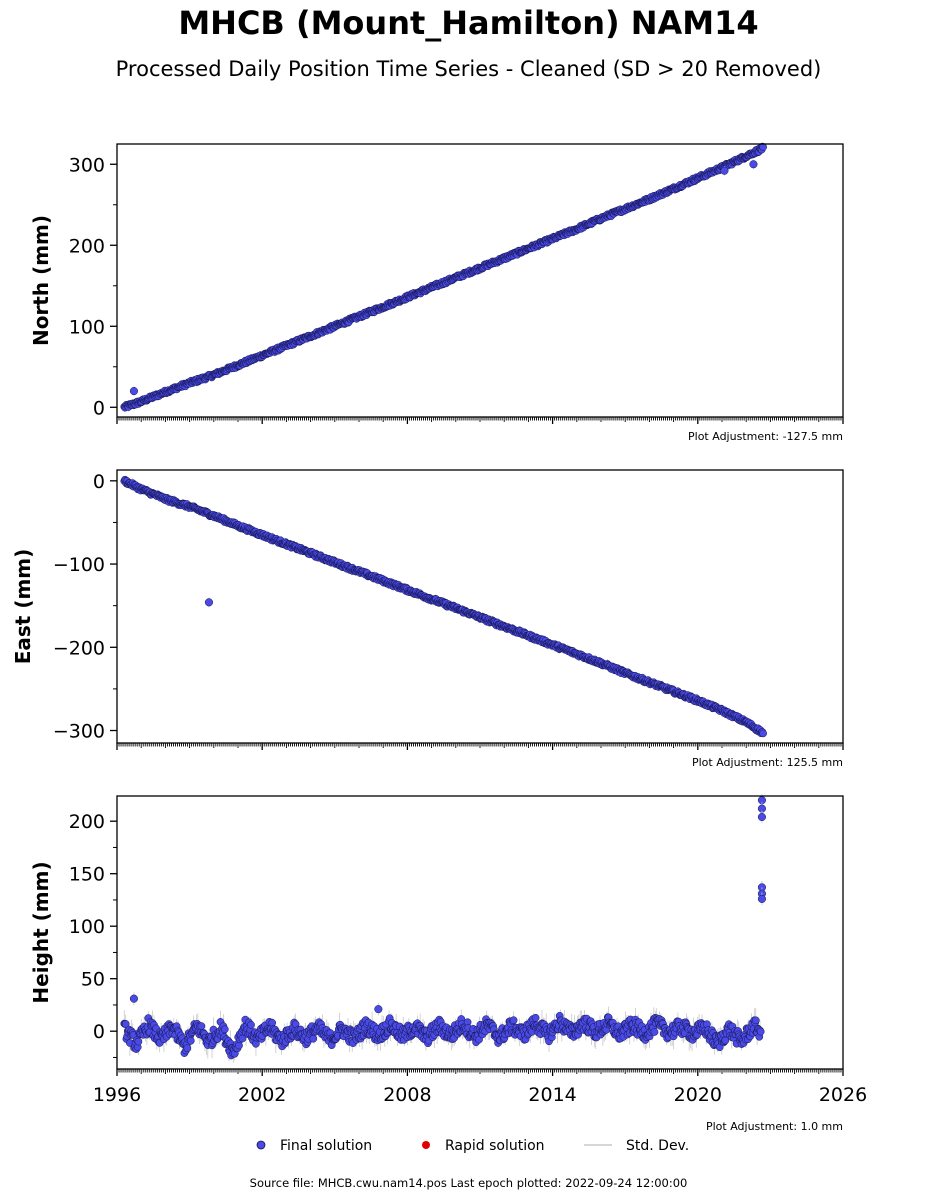 The width and height of the screenshot is (937, 1200). I want to click on y-axis-label: East (mm), so click(23, 607).